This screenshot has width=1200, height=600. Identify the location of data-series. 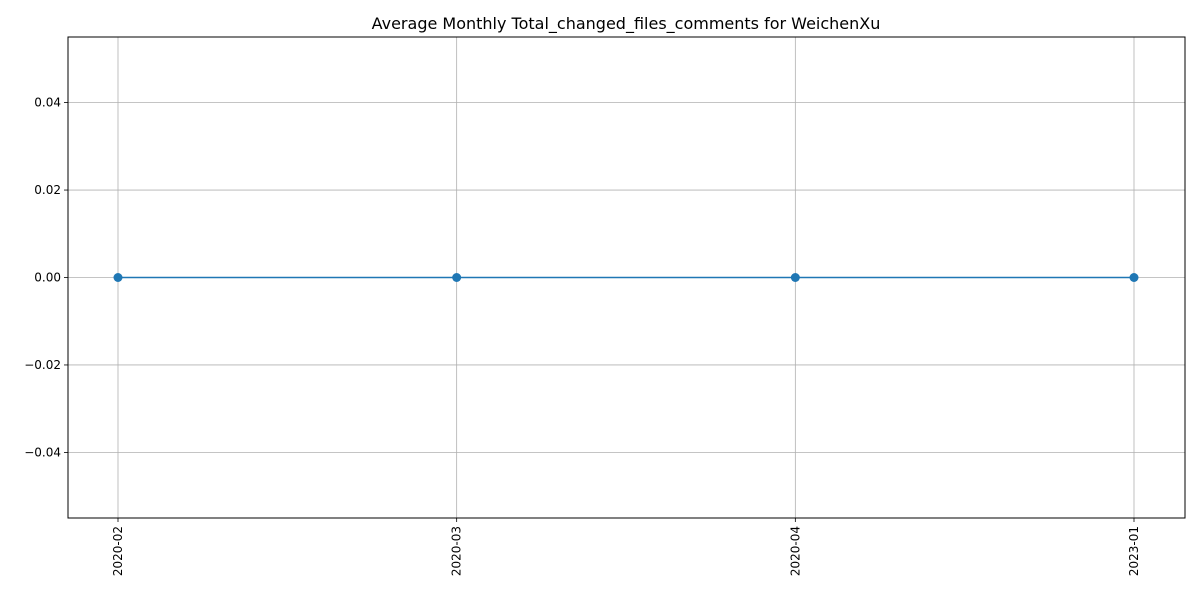
(626, 277).